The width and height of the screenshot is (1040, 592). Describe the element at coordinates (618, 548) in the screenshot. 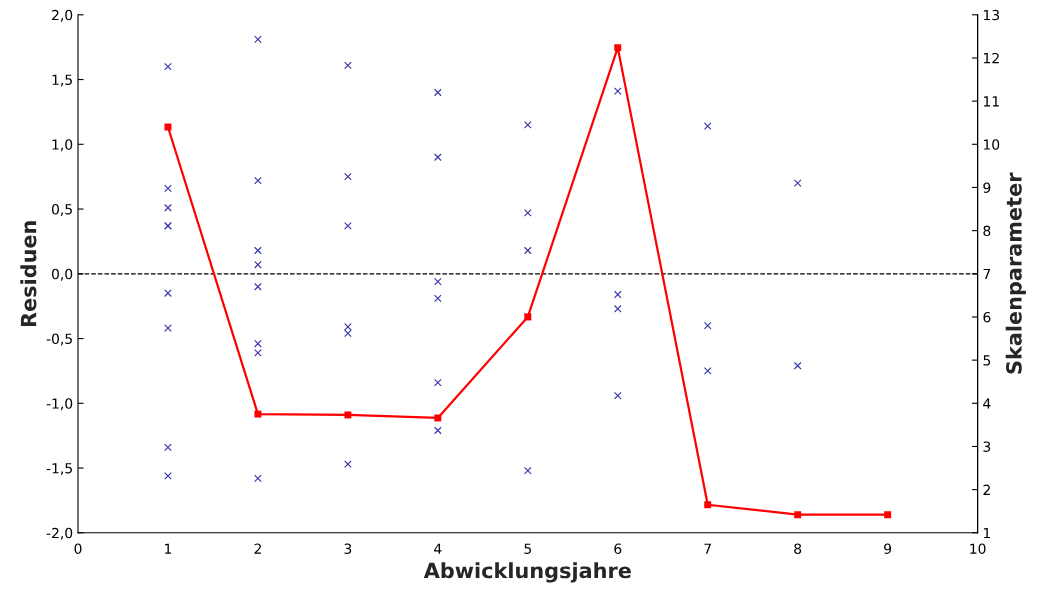

I see `x-tick-label: 6` at that location.